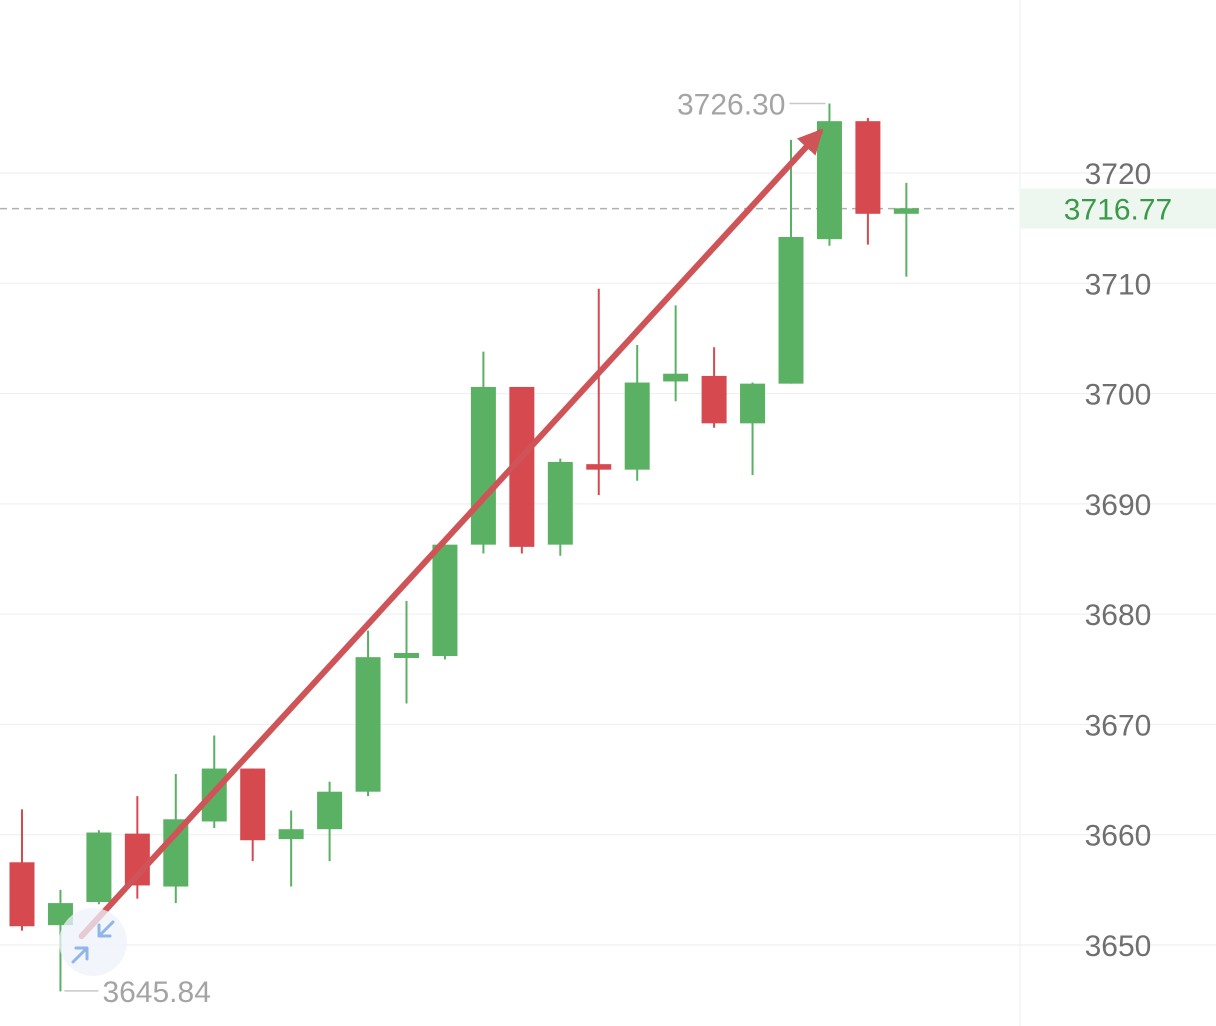 The image size is (1216, 1026). I want to click on current-price-marker: 3716.77, so click(608, 208).